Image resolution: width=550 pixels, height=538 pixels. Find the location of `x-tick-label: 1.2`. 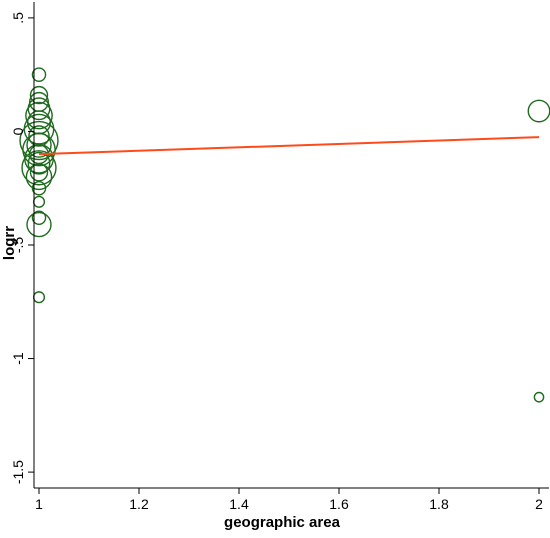

x-tick-label: 1.2 is located at coordinates (139, 504).